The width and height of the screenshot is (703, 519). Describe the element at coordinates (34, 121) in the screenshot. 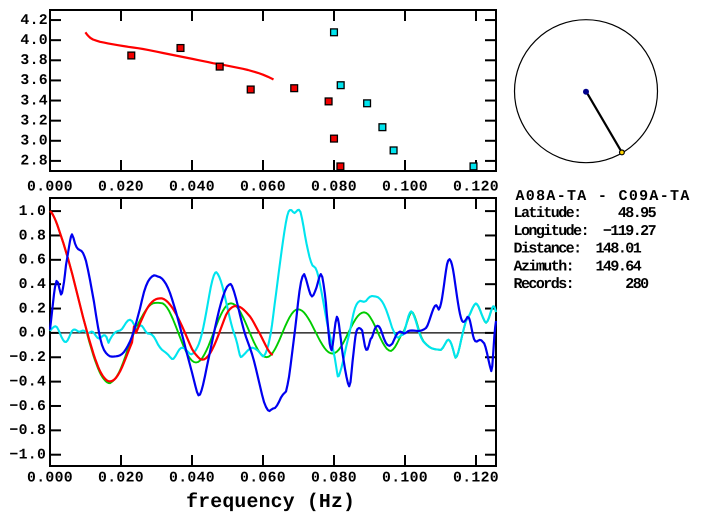

I see `svg-text: 3.2` at that location.